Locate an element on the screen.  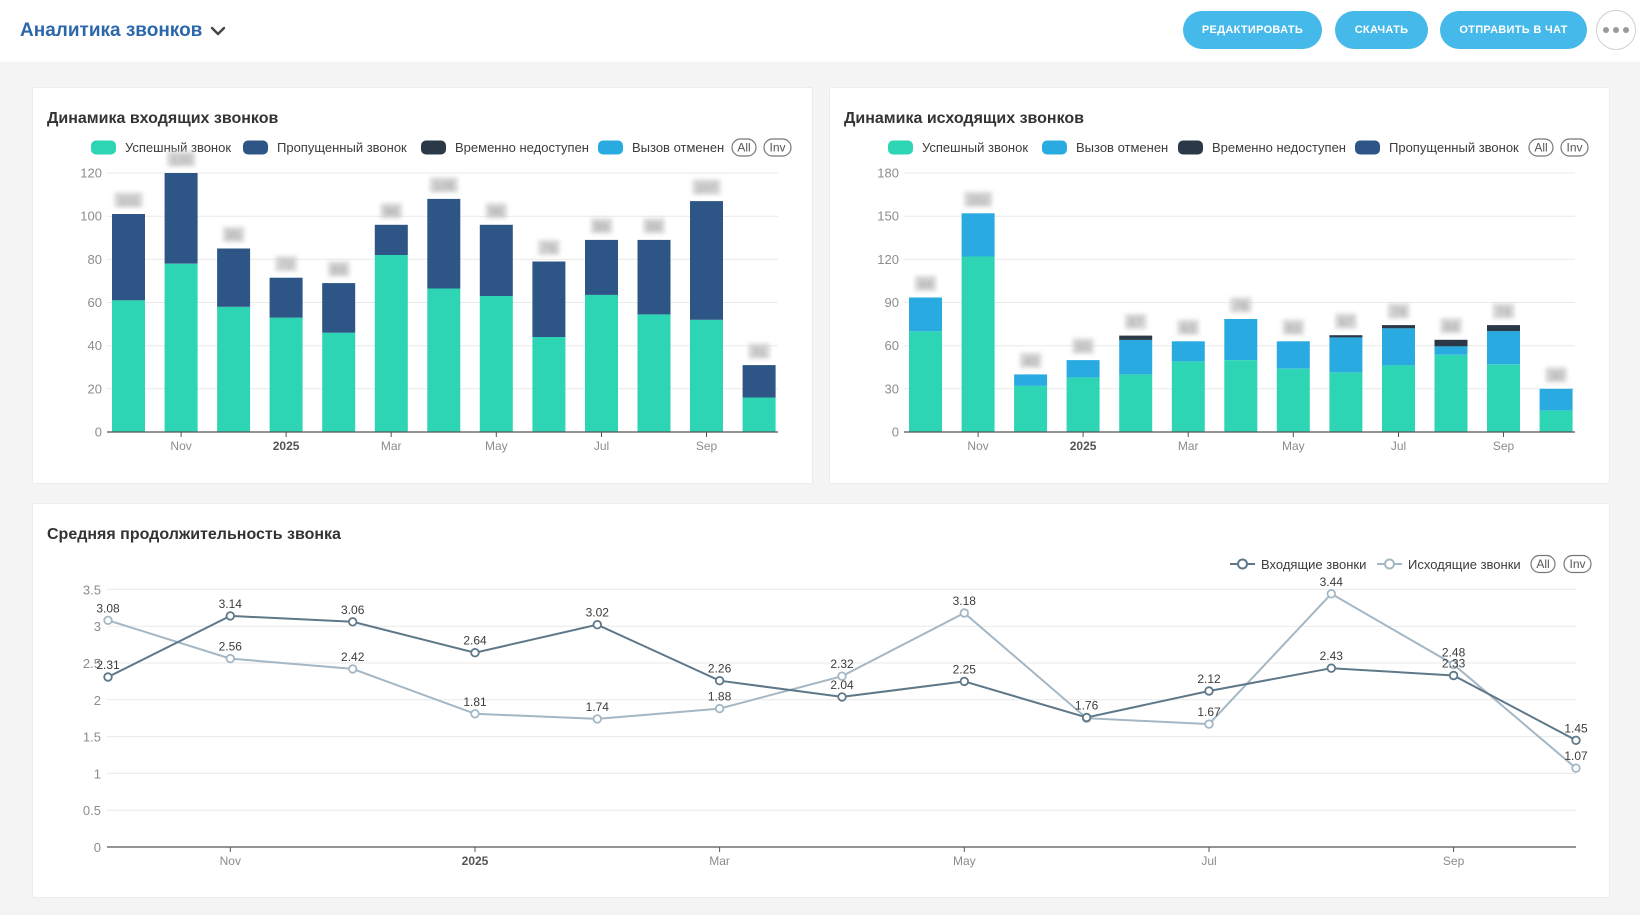
svg-text: 3.18 is located at coordinates (965, 601).